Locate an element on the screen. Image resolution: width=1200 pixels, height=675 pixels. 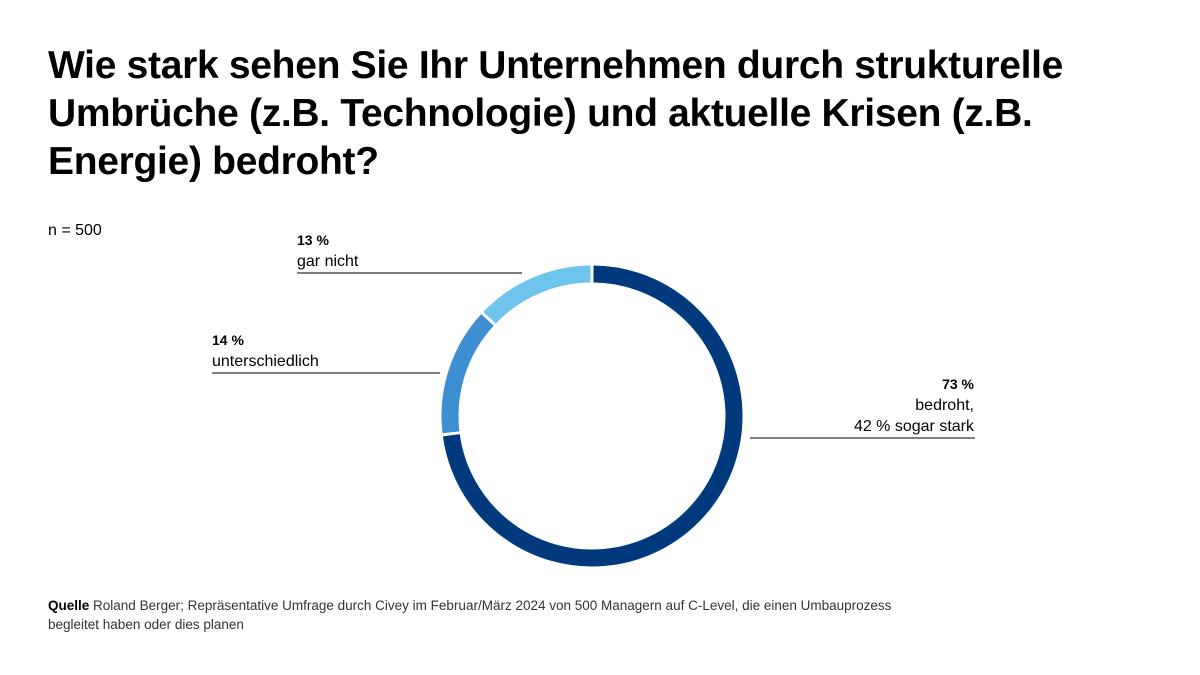
label-subtext: 42 % sogar stark is located at coordinates (913, 426).